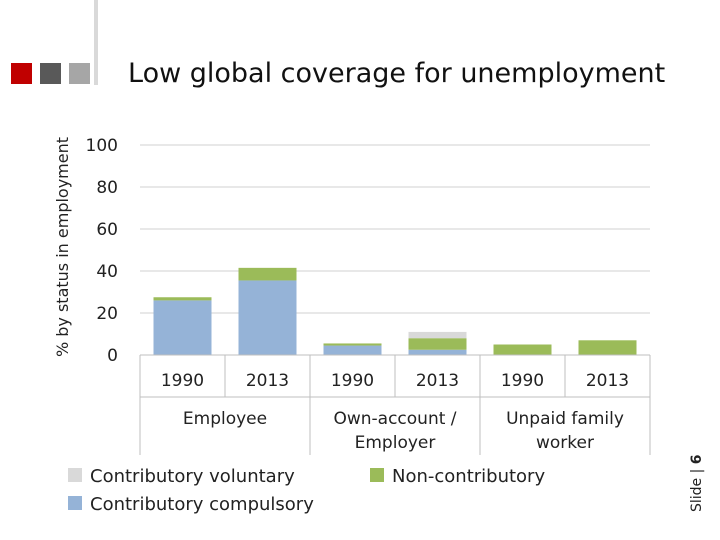 The image size is (720, 540). What do you see at coordinates (112, 356) in the screenshot?
I see `y-tick-label: 0` at bounding box center [112, 356].